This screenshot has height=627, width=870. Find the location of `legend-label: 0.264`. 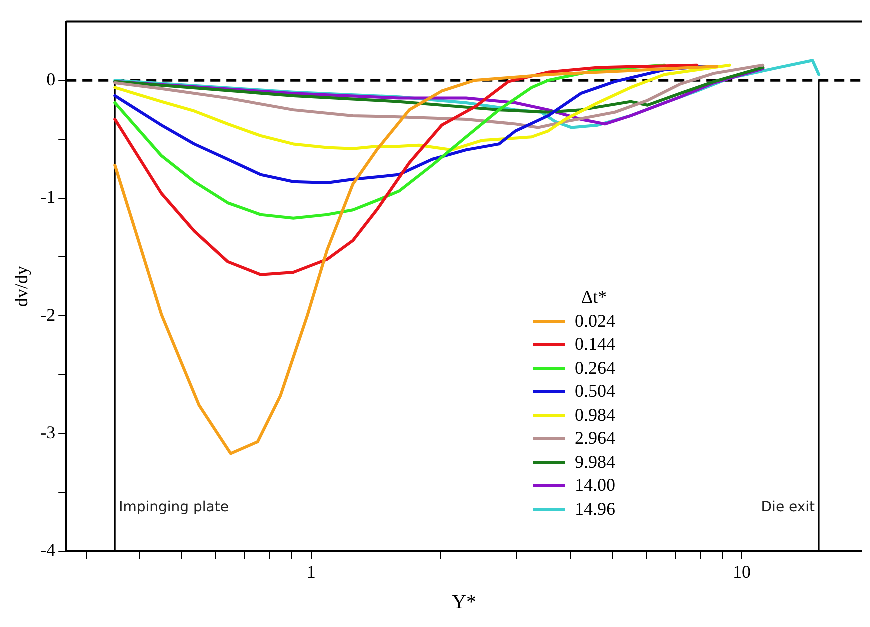

legend-label: 0.264 is located at coordinates (595, 368).